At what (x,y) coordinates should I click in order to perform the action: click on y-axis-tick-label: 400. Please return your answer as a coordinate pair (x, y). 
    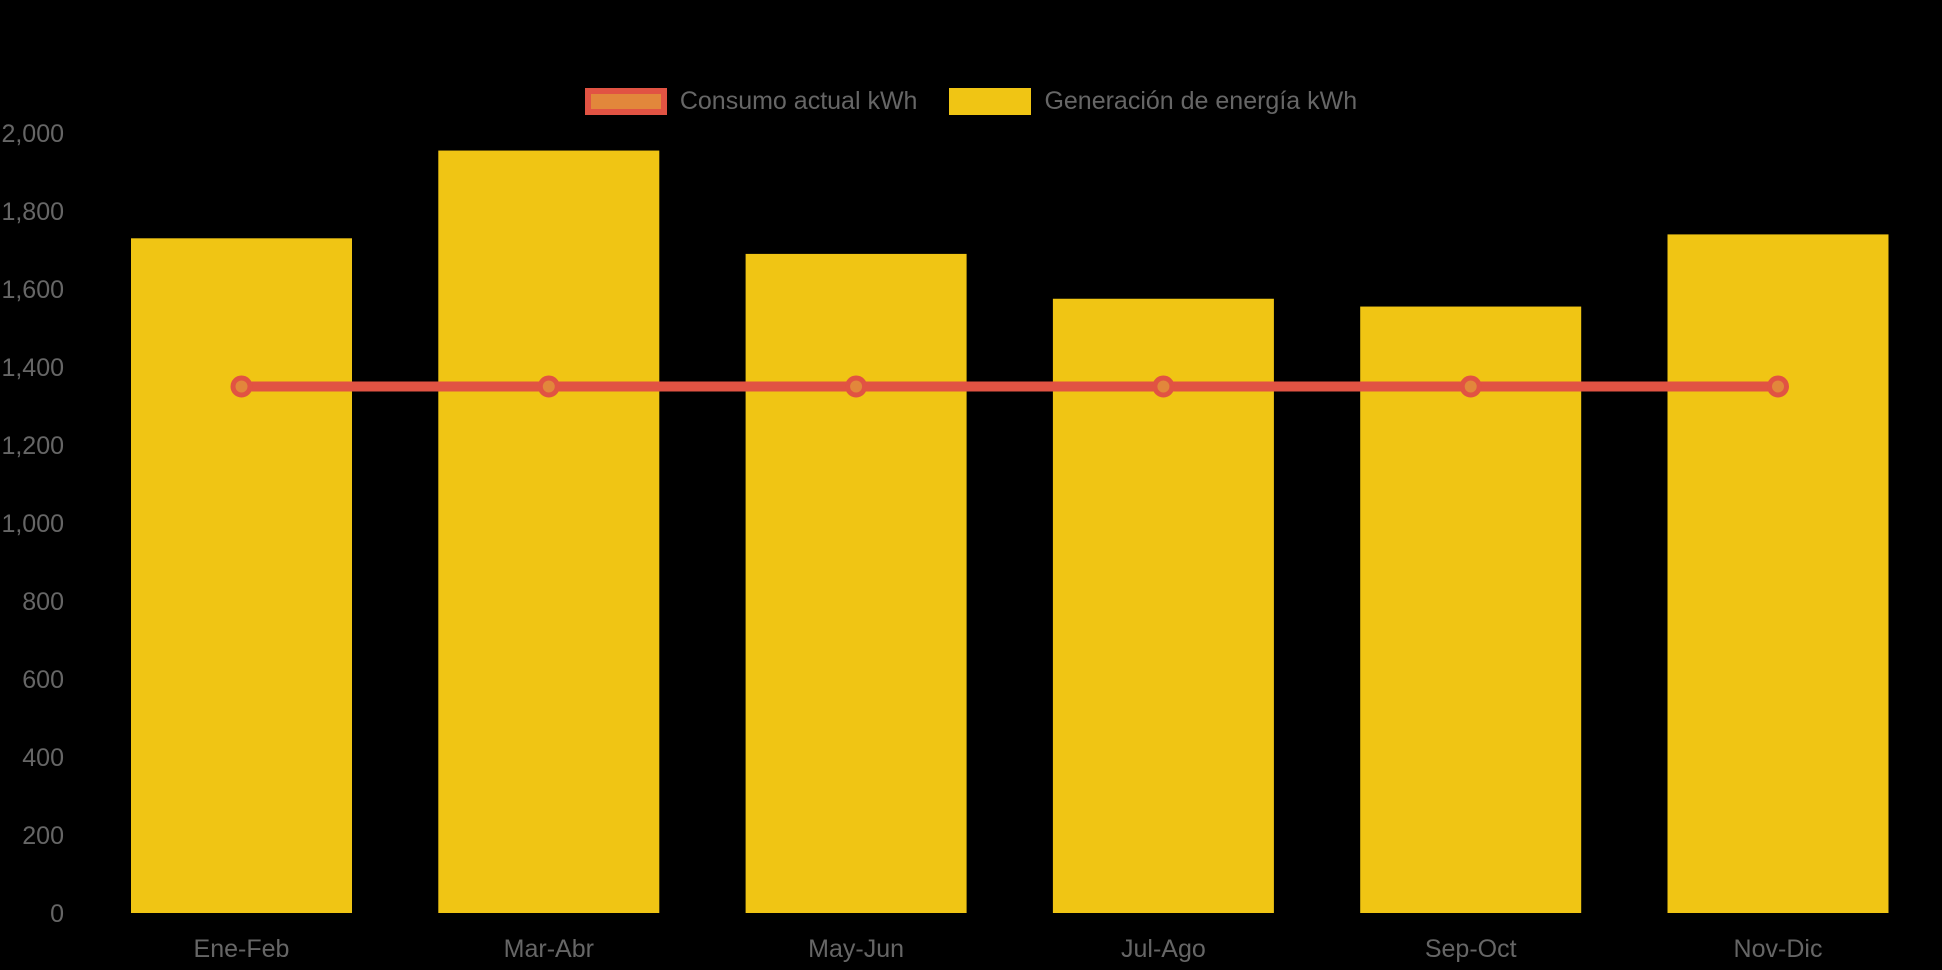
    Looking at the image, I should click on (43, 758).